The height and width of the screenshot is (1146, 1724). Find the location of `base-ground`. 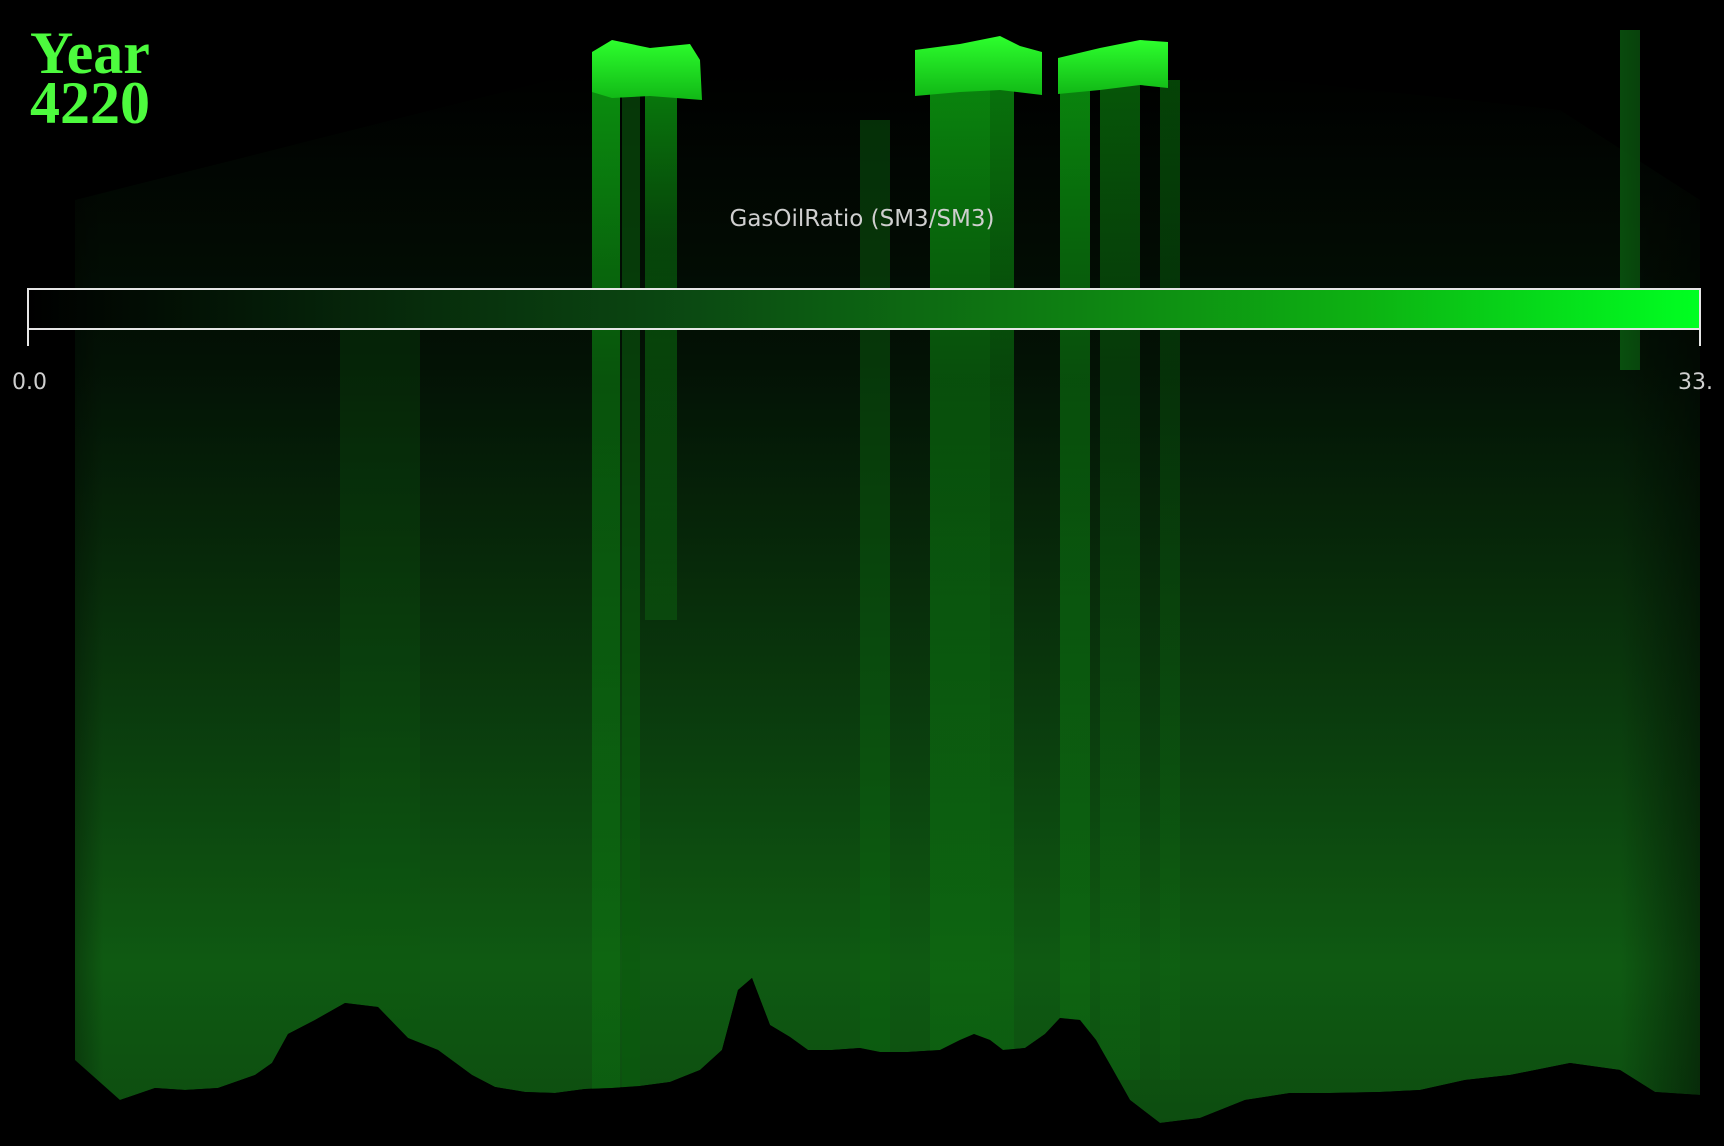

base-ground is located at coordinates (862, 1062).